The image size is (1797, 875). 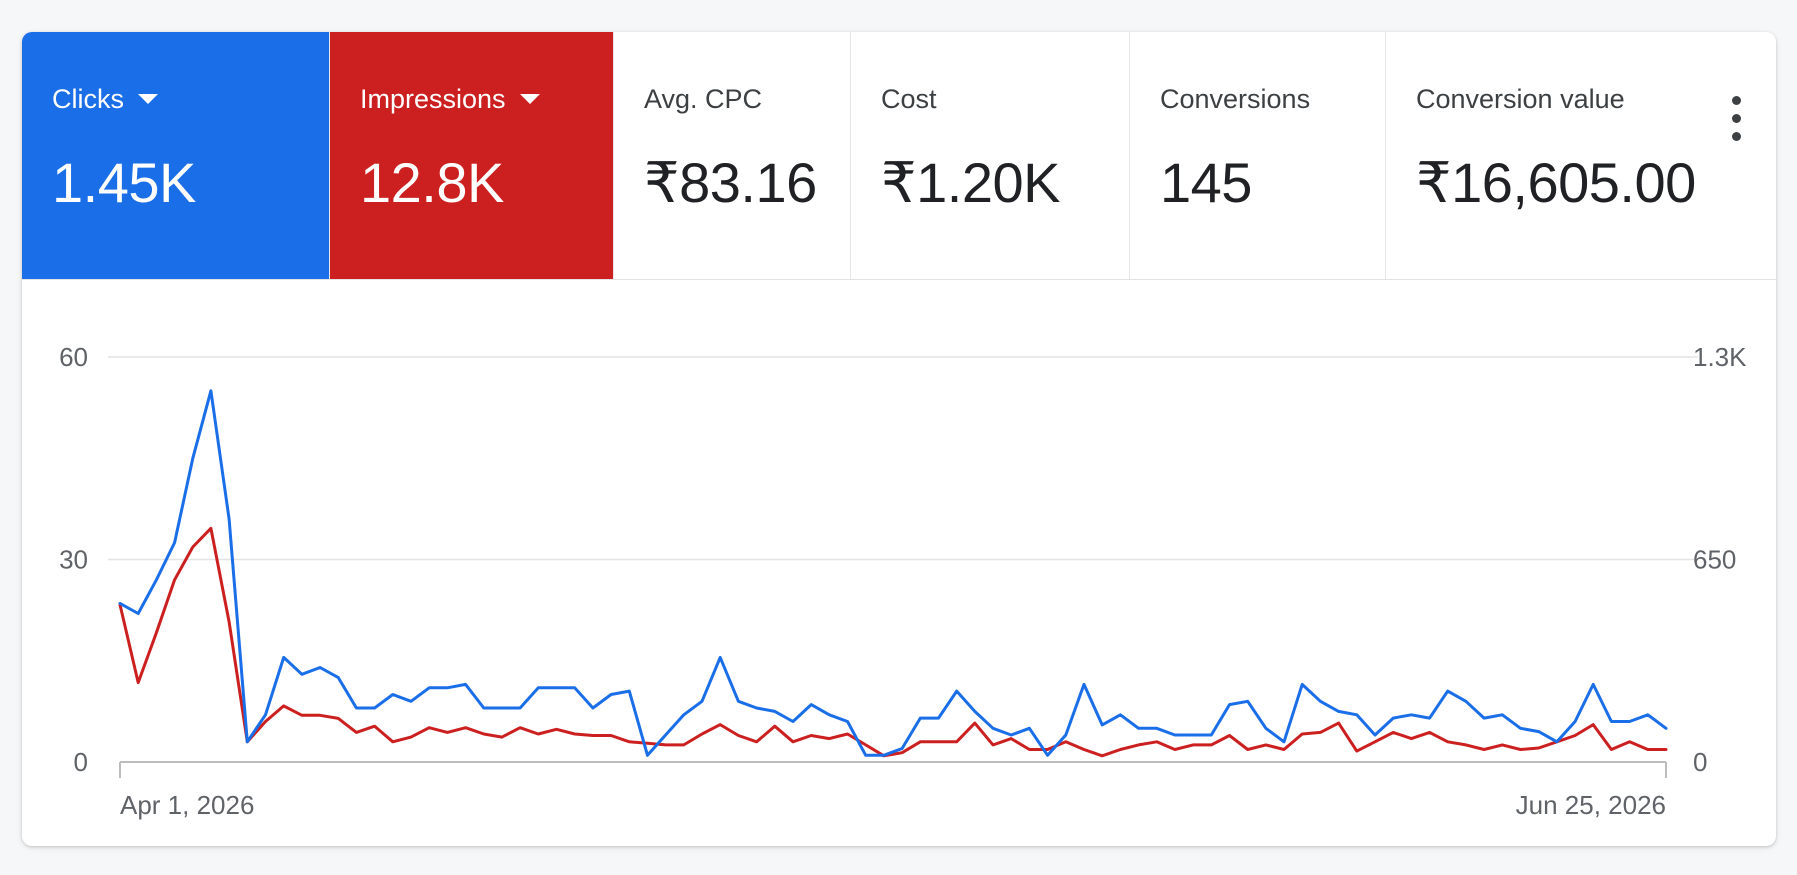 I want to click on y-right-tick-label: 1.3K, so click(x=1720, y=357).